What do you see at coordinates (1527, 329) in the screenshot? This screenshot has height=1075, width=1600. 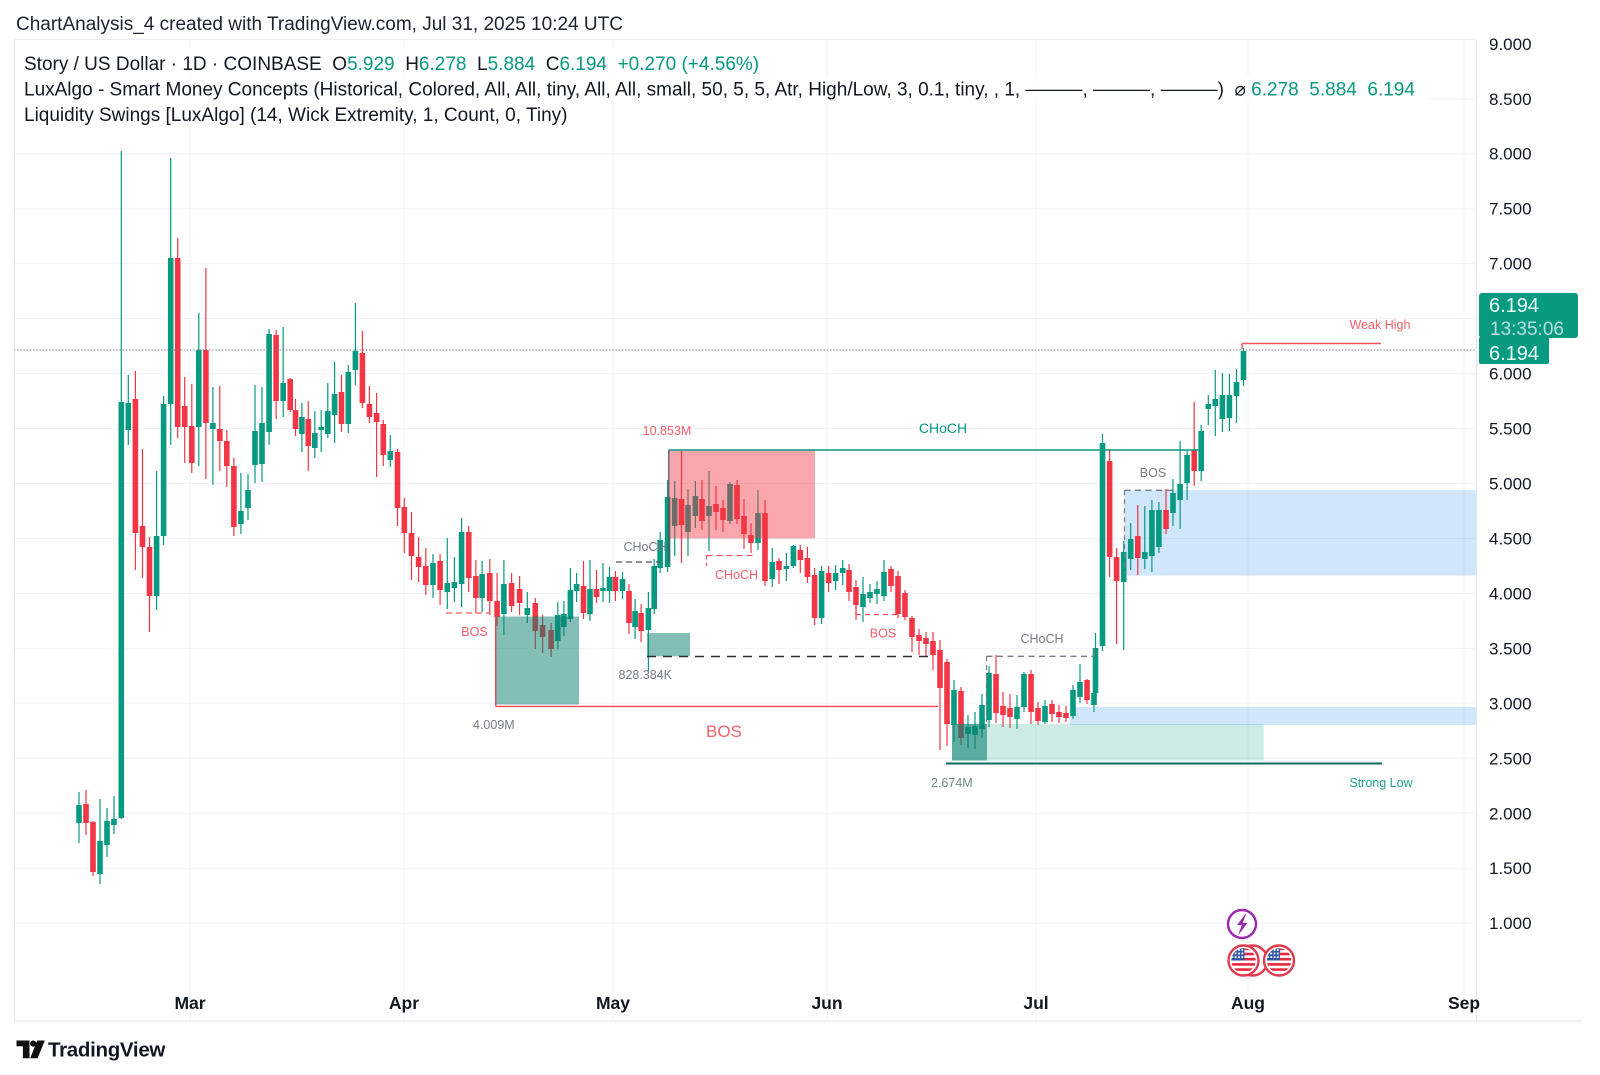 I see `svg-text: 13:35:06` at bounding box center [1527, 329].